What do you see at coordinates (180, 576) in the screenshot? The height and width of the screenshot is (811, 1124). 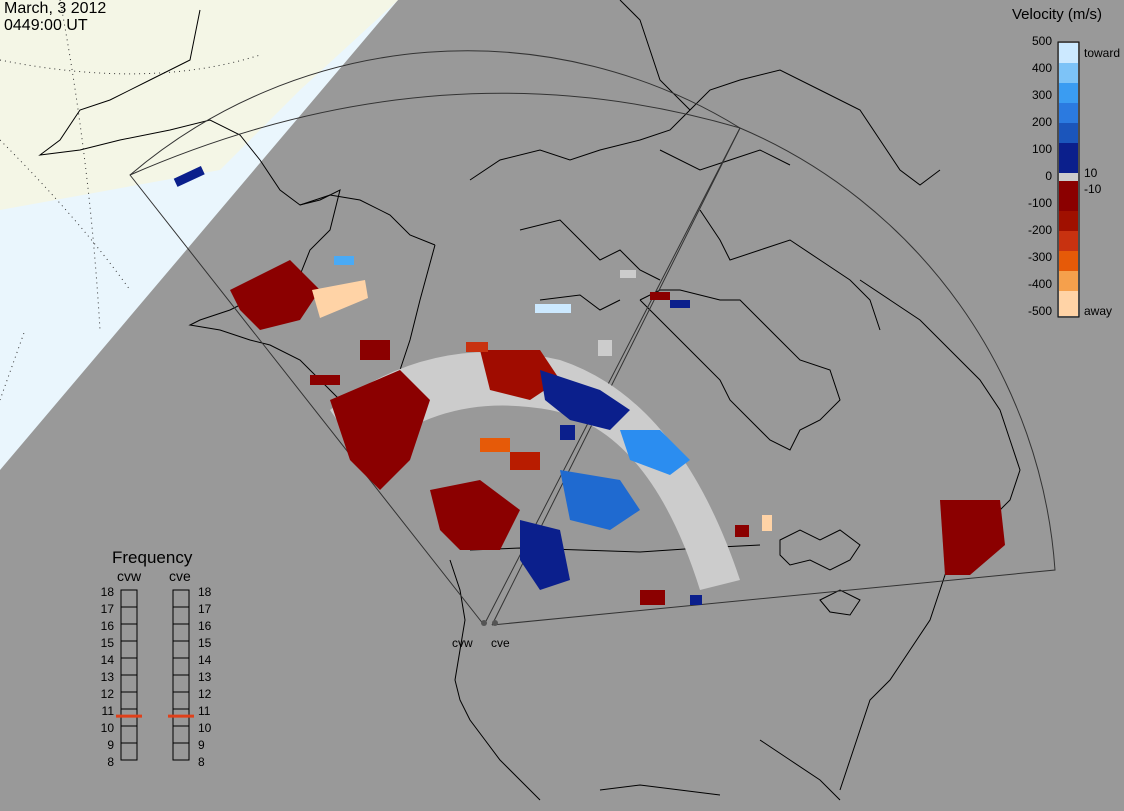 I see `frequency-radar-cve: cve` at bounding box center [180, 576].